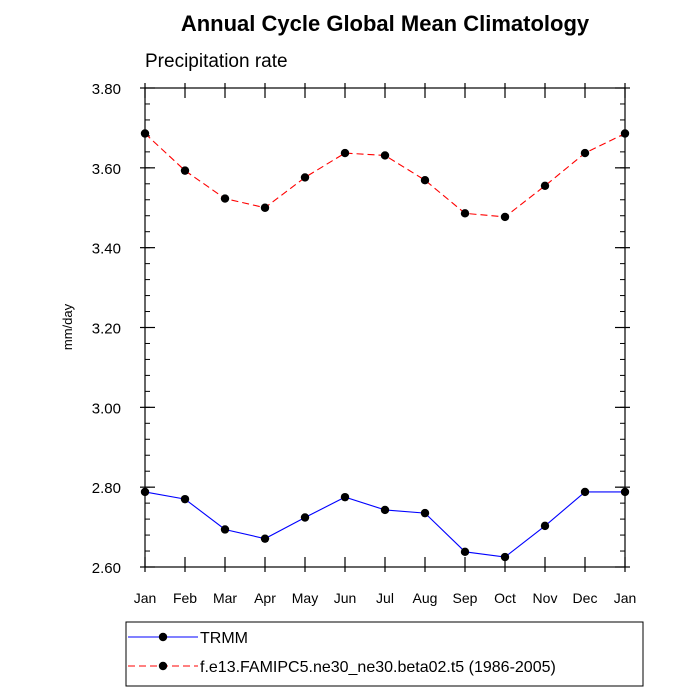 The image size is (700, 700). I want to click on x-tick-label: Feb, so click(185, 598).